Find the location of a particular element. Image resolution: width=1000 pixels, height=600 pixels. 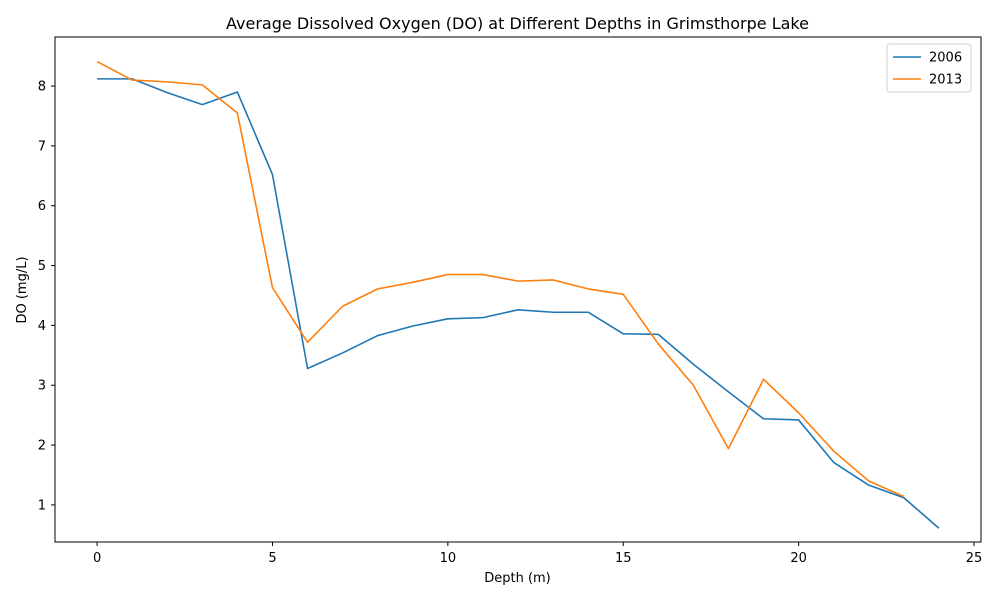

legend-label-2006: 2006 is located at coordinates (945, 58).